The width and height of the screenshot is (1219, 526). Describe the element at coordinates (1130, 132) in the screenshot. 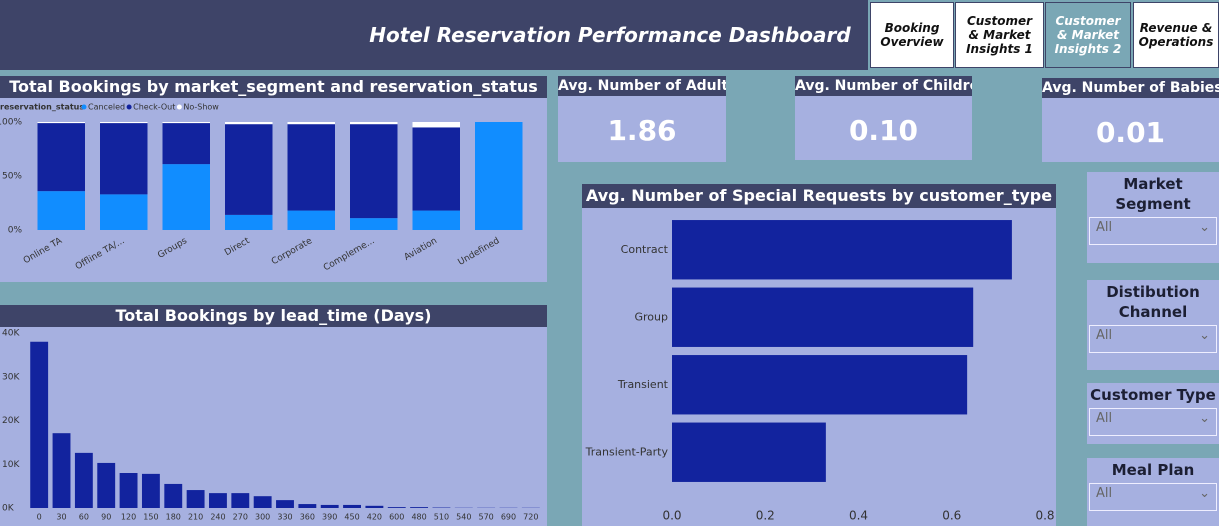

I see `card-value: 0.01` at that location.